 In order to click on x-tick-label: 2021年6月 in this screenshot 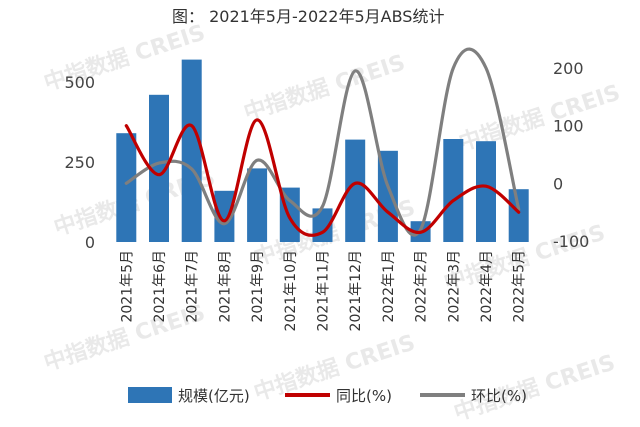, I will do `click(160, 286)`.